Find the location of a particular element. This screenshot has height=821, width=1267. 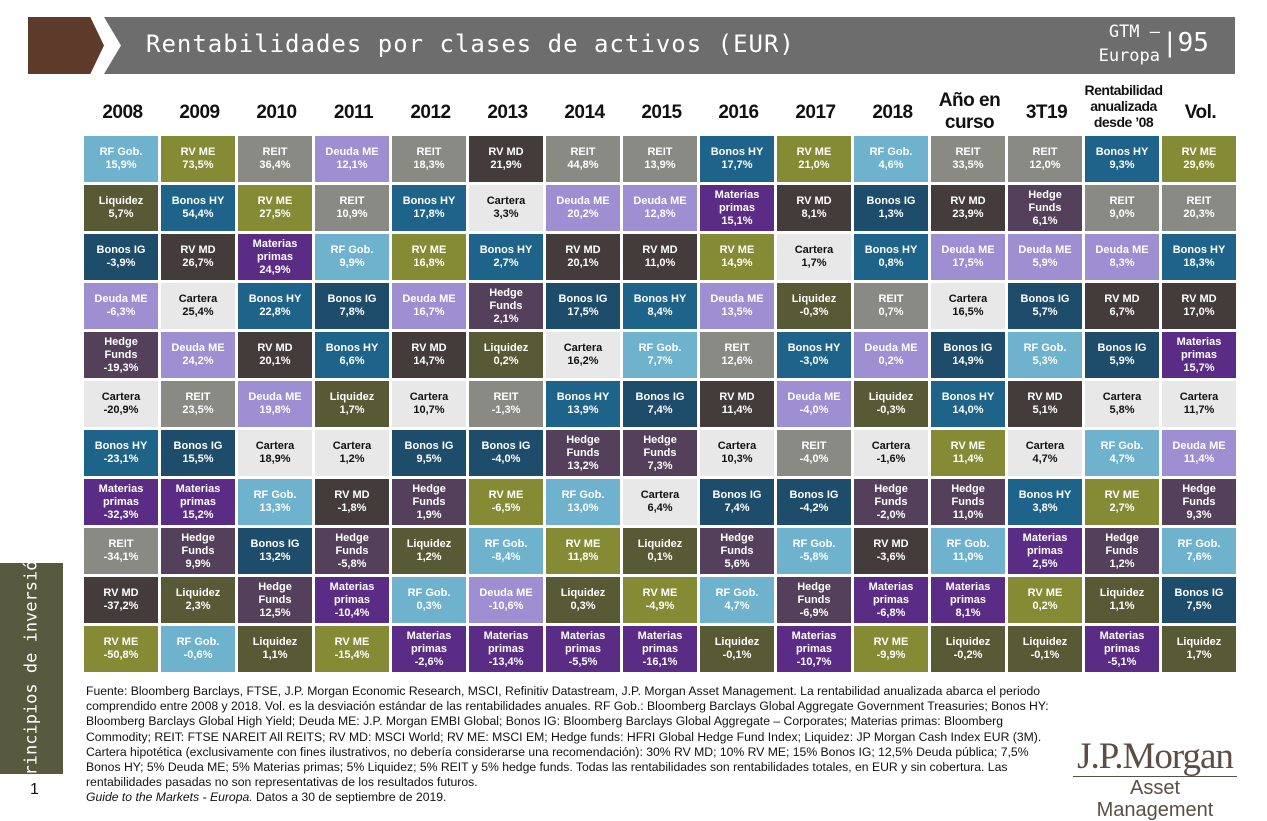

asset-return: 11,4% is located at coordinates (968, 459).